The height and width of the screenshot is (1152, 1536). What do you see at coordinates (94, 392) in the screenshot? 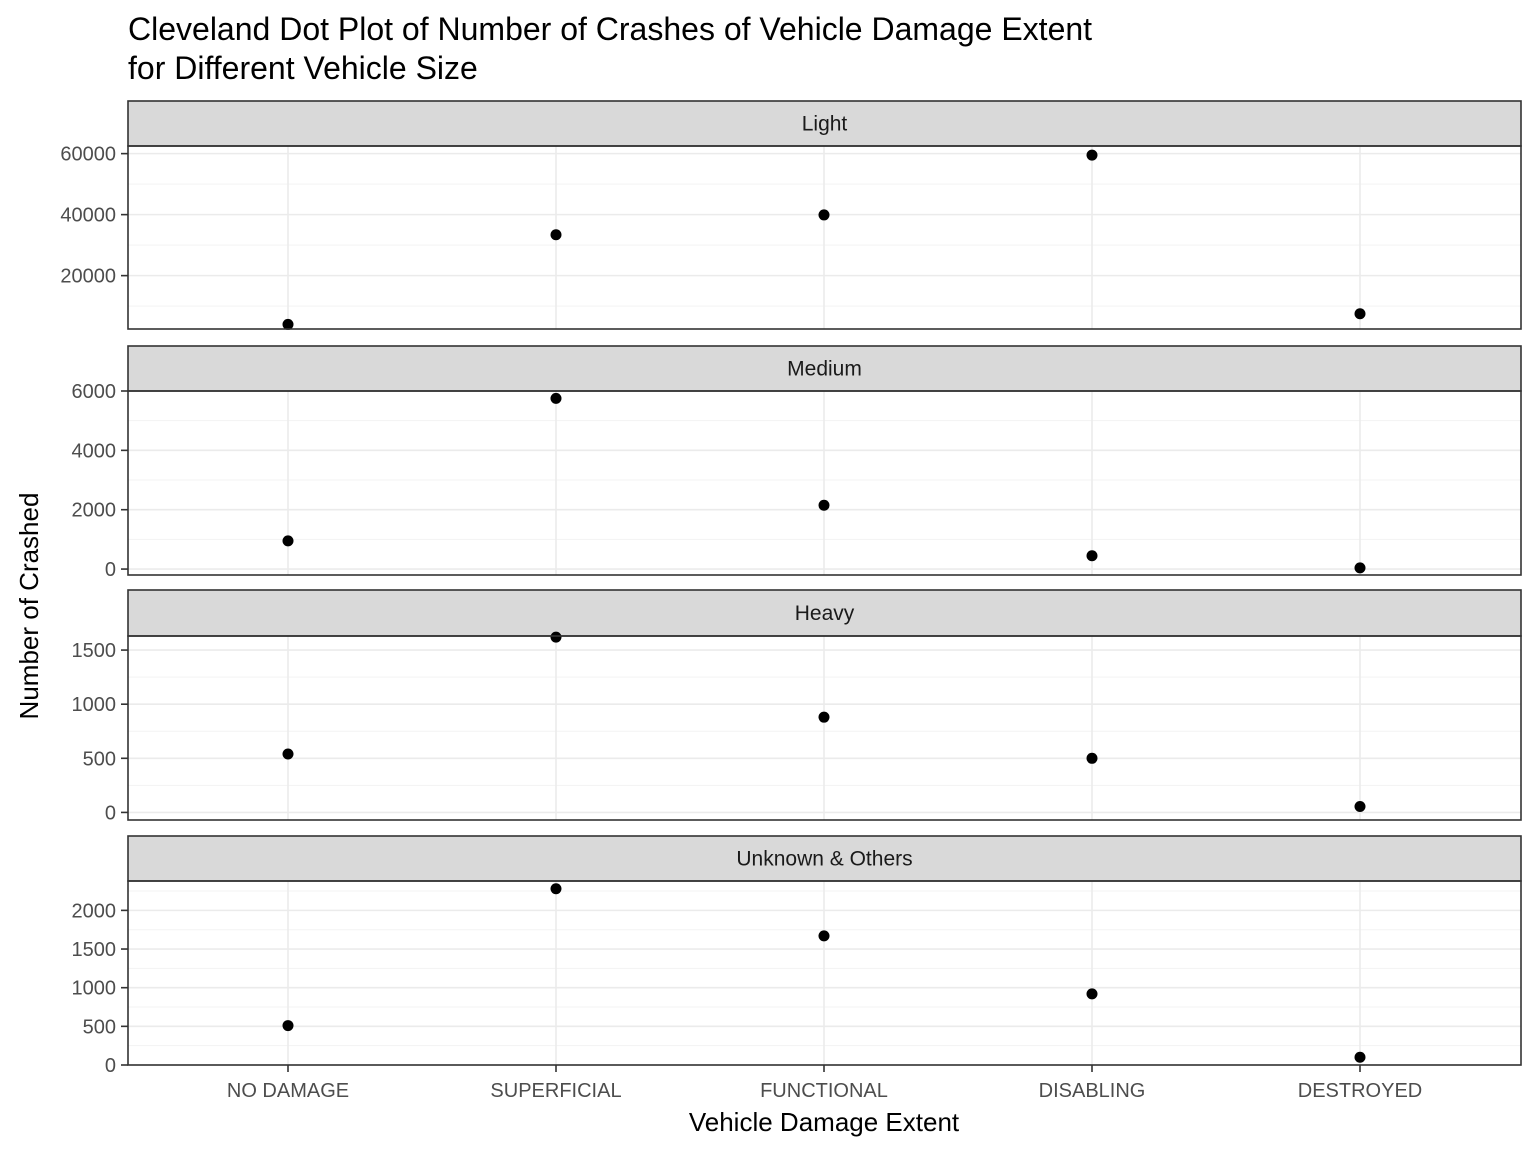
I see `y-tick-label: 6000` at bounding box center [94, 392].